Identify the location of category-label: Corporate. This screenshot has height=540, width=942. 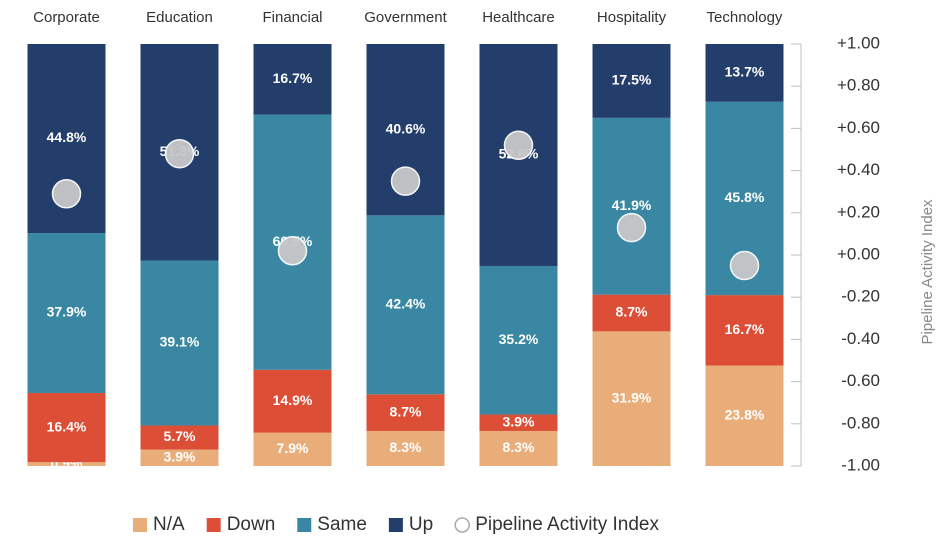
(66, 17).